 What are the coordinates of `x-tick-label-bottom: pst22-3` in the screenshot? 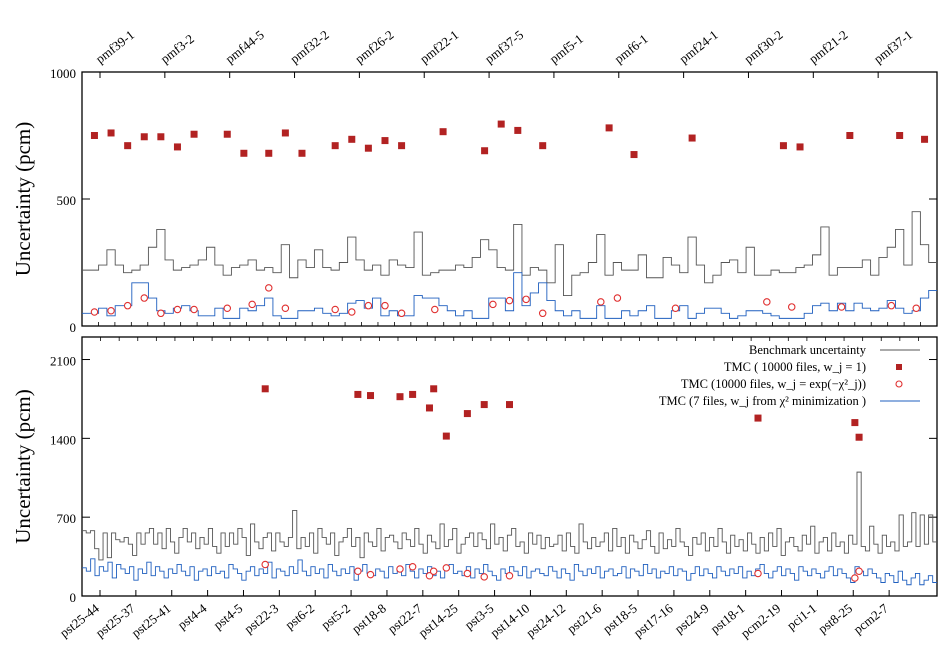 It's located at (261, 619).